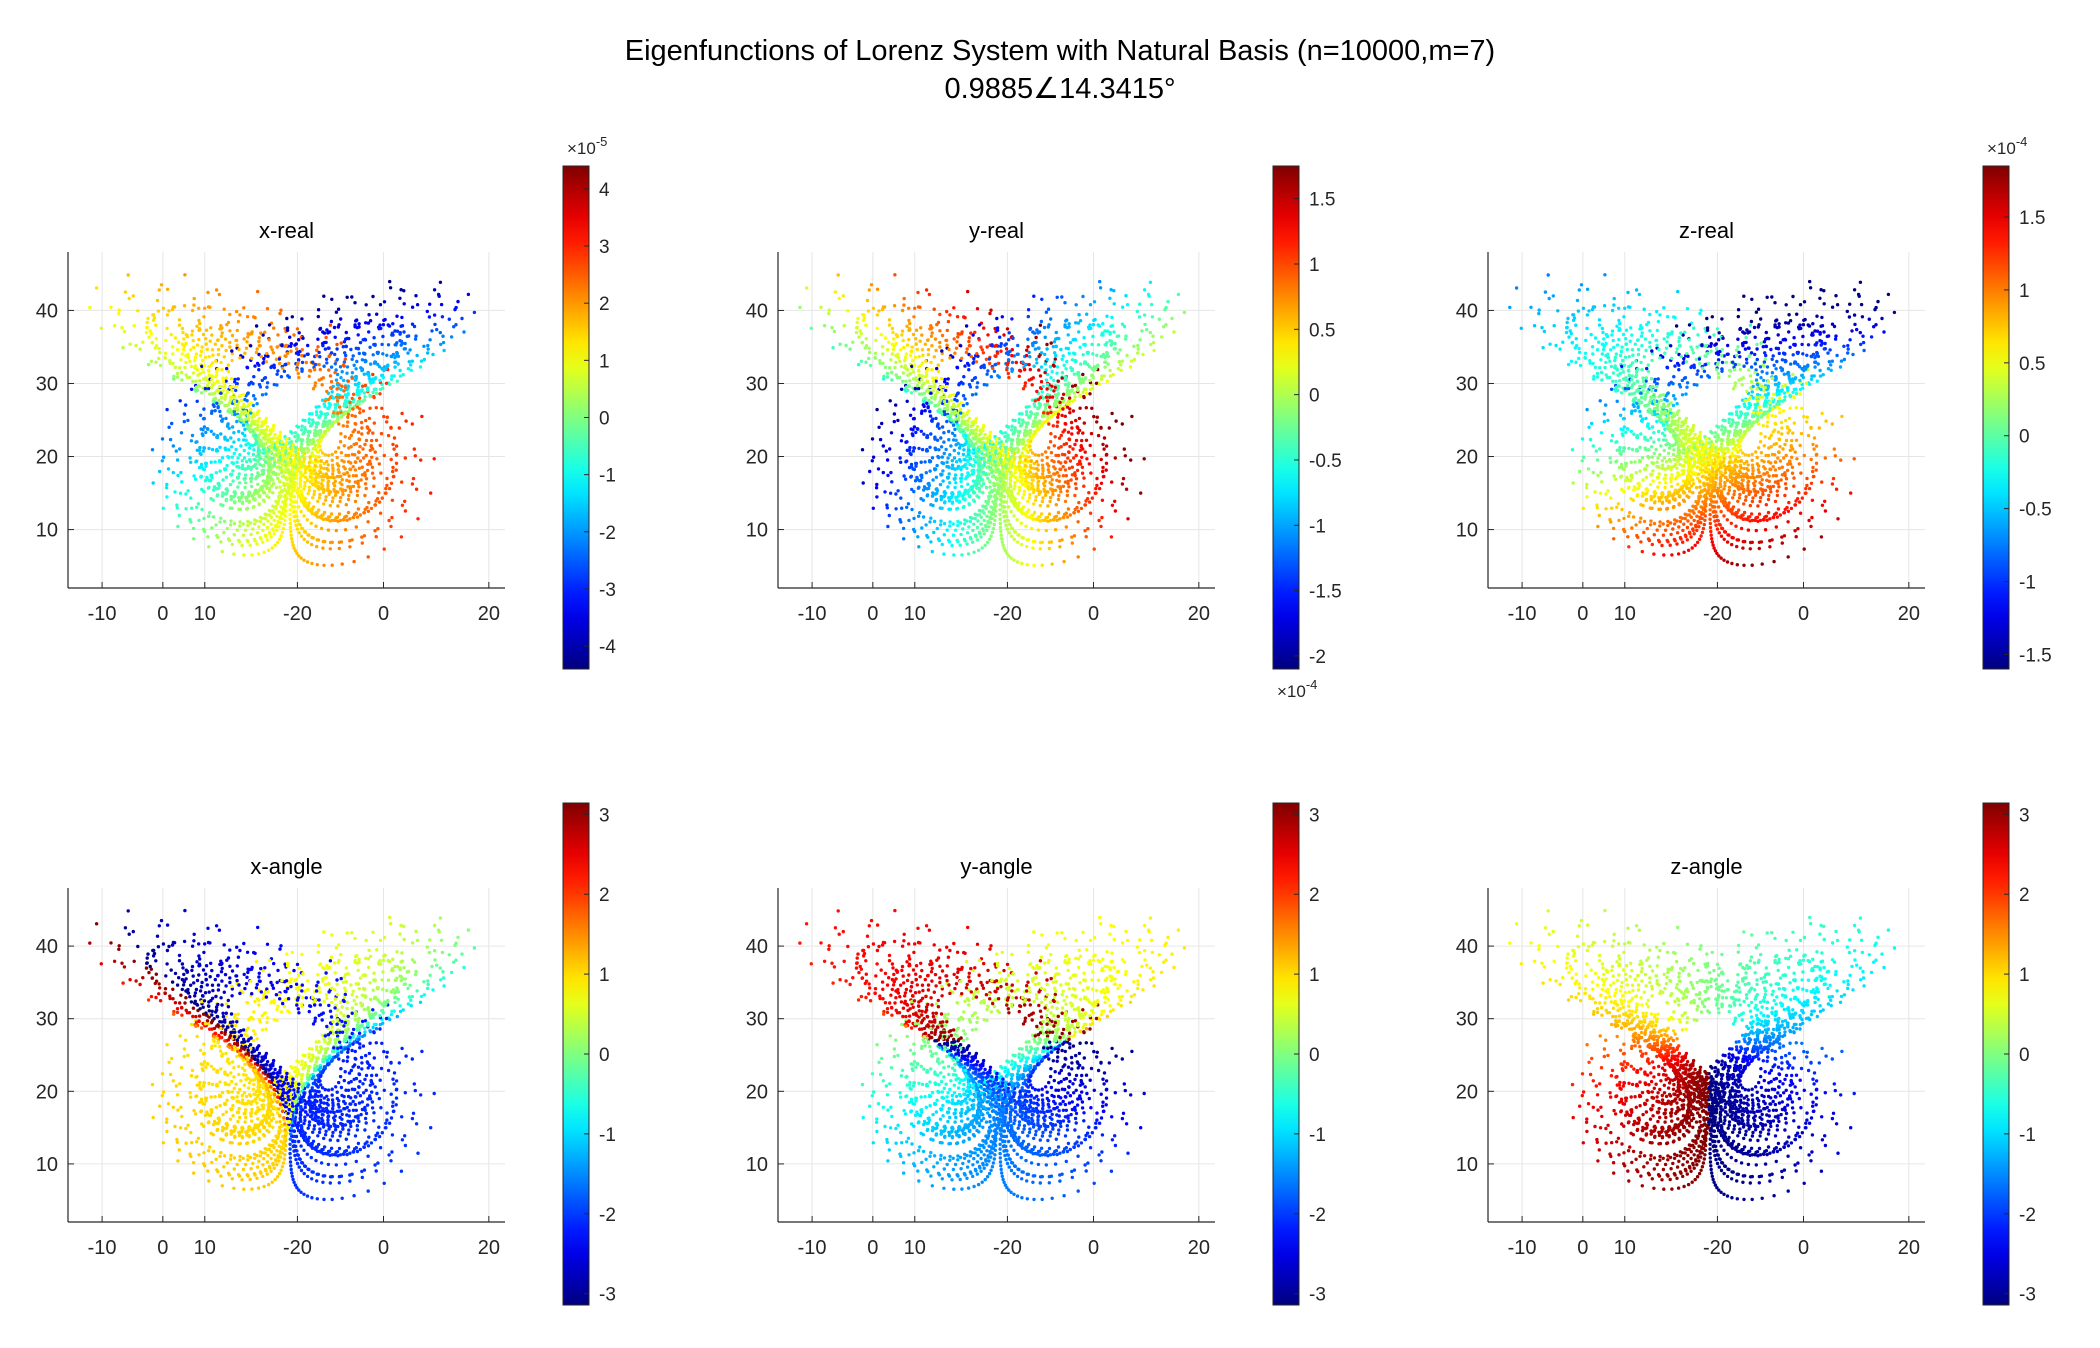 The image size is (2100, 1348). What do you see at coordinates (607, 647) in the screenshot?
I see `colorbar-tick-label: -4` at bounding box center [607, 647].